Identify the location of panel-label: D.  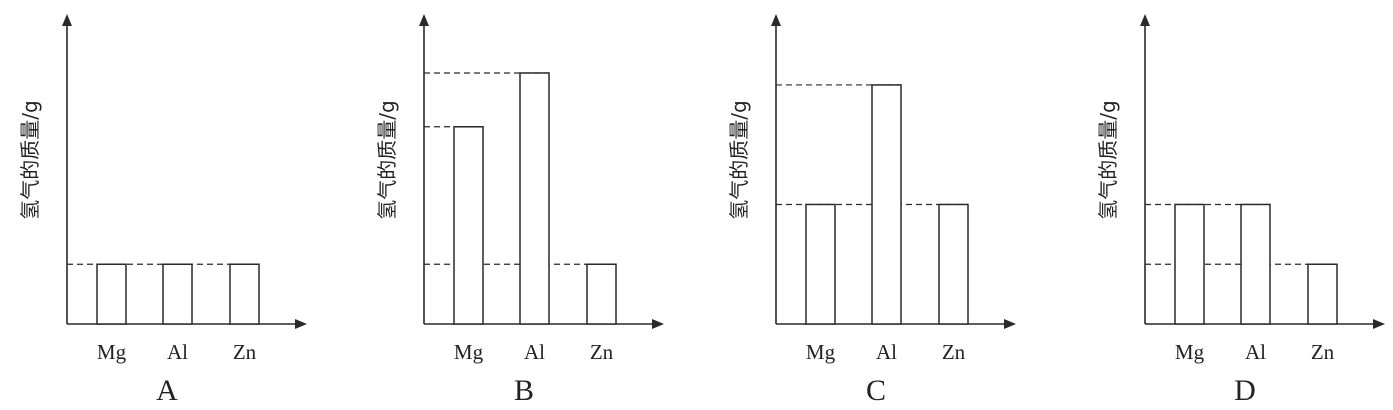
(1245, 390).